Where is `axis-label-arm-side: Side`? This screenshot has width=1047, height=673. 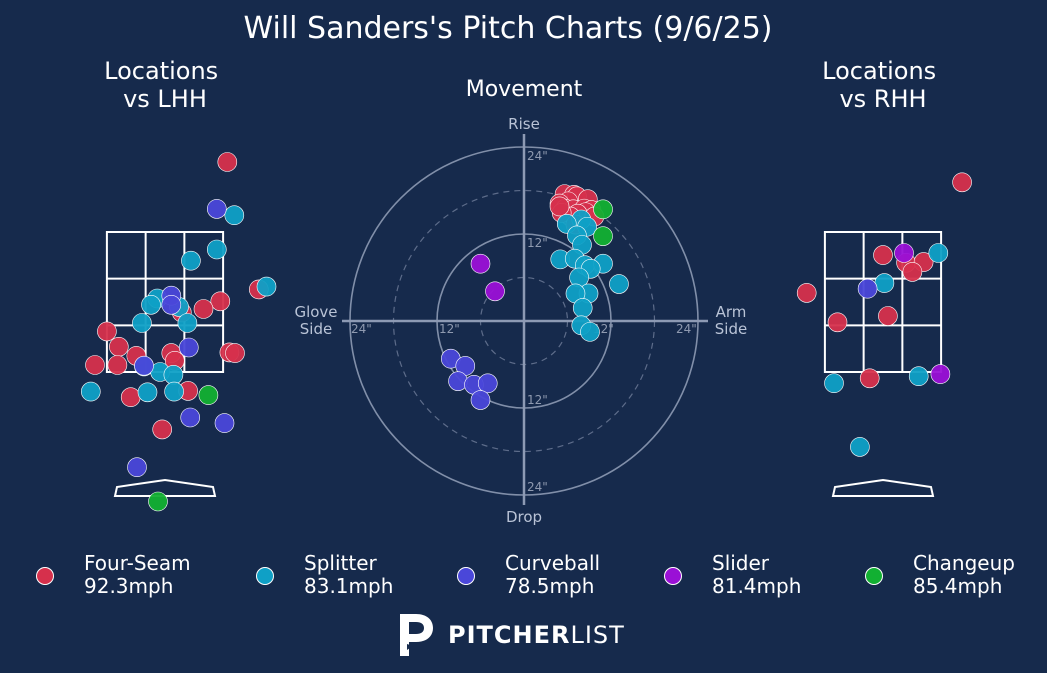 axis-label-arm-side: Side is located at coordinates (731, 329).